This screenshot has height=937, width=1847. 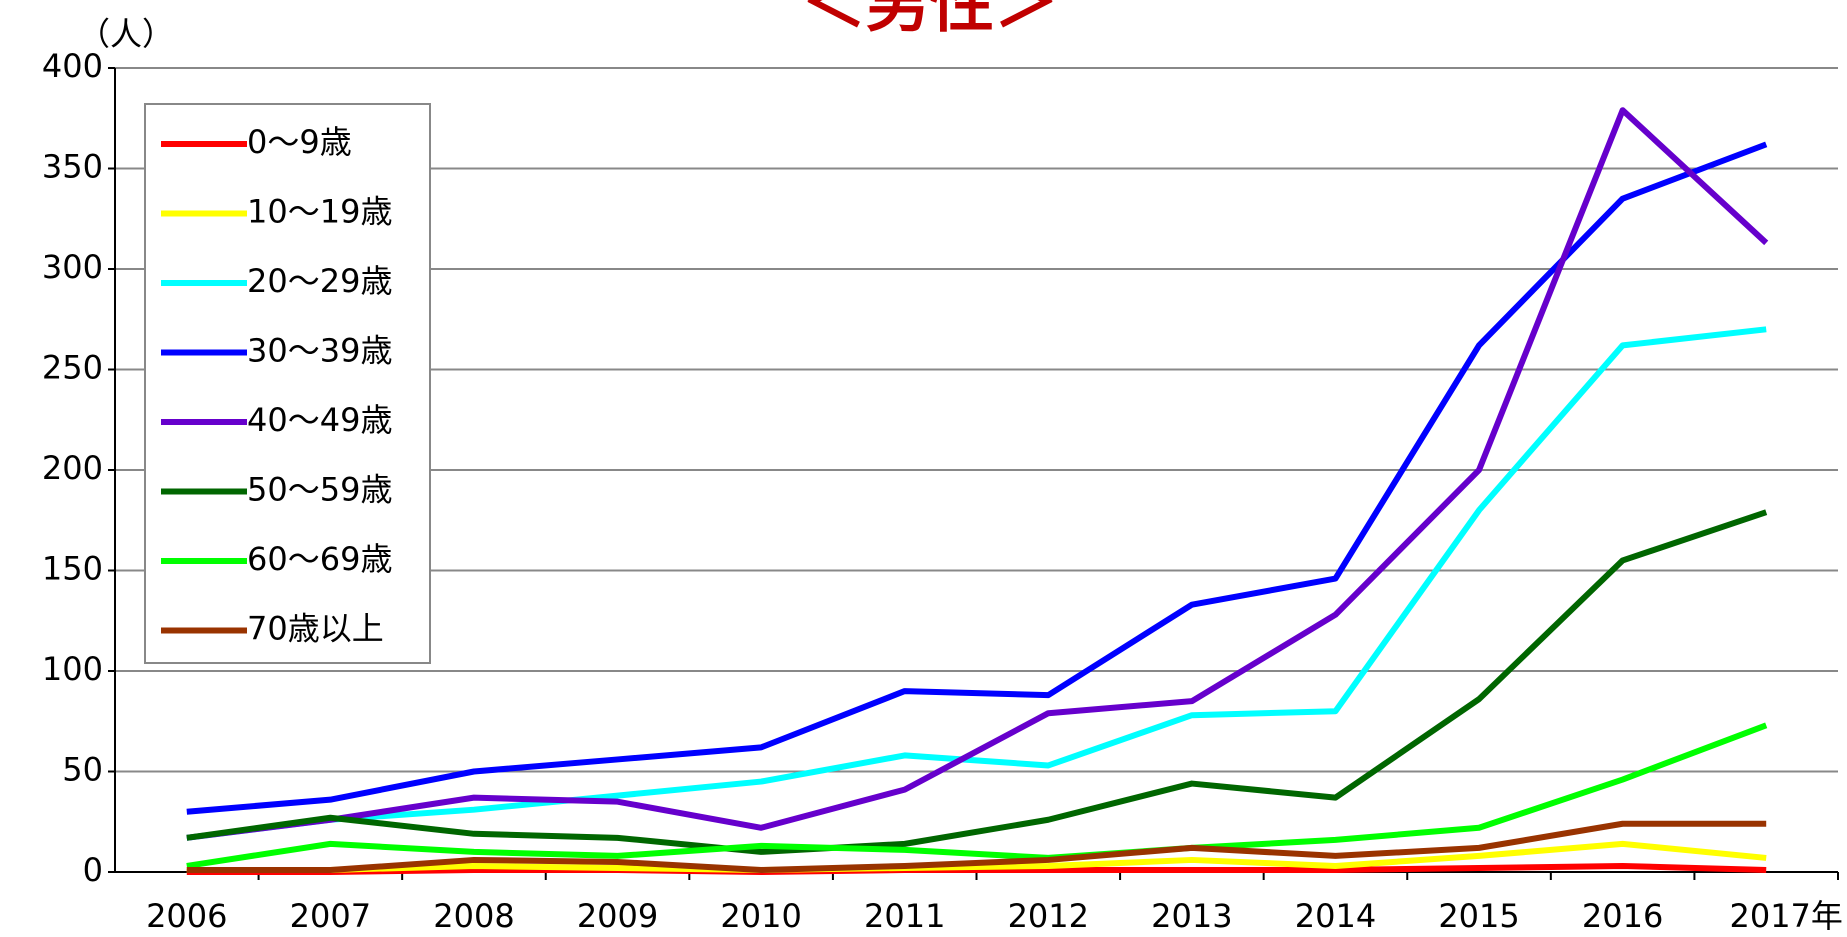 I want to click on legend-label: 60～69歳, so click(x=319, y=559).